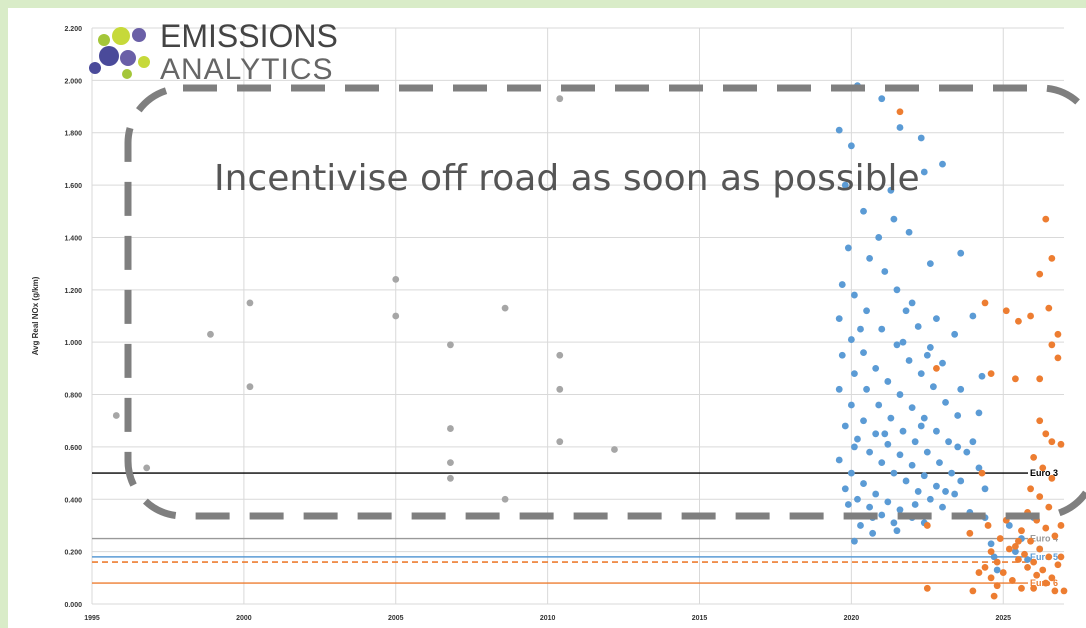  What do you see at coordinates (1044, 557) in the screenshot?
I see `euro-line-label: Euro 5` at bounding box center [1044, 557].